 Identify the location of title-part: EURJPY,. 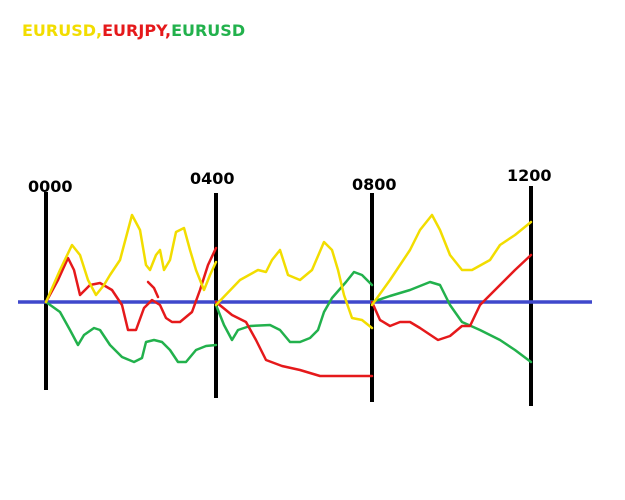
(136, 30).